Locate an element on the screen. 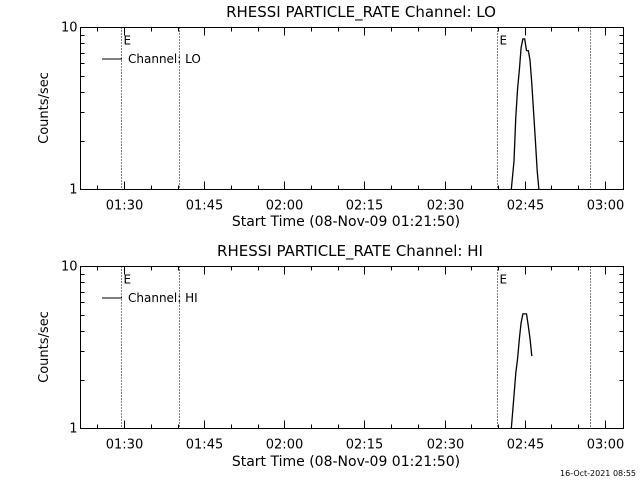 The image size is (640, 480). panel-hi-x-axis-label: Start Time (08-Nov-09 01:21:50) is located at coordinates (346, 462).